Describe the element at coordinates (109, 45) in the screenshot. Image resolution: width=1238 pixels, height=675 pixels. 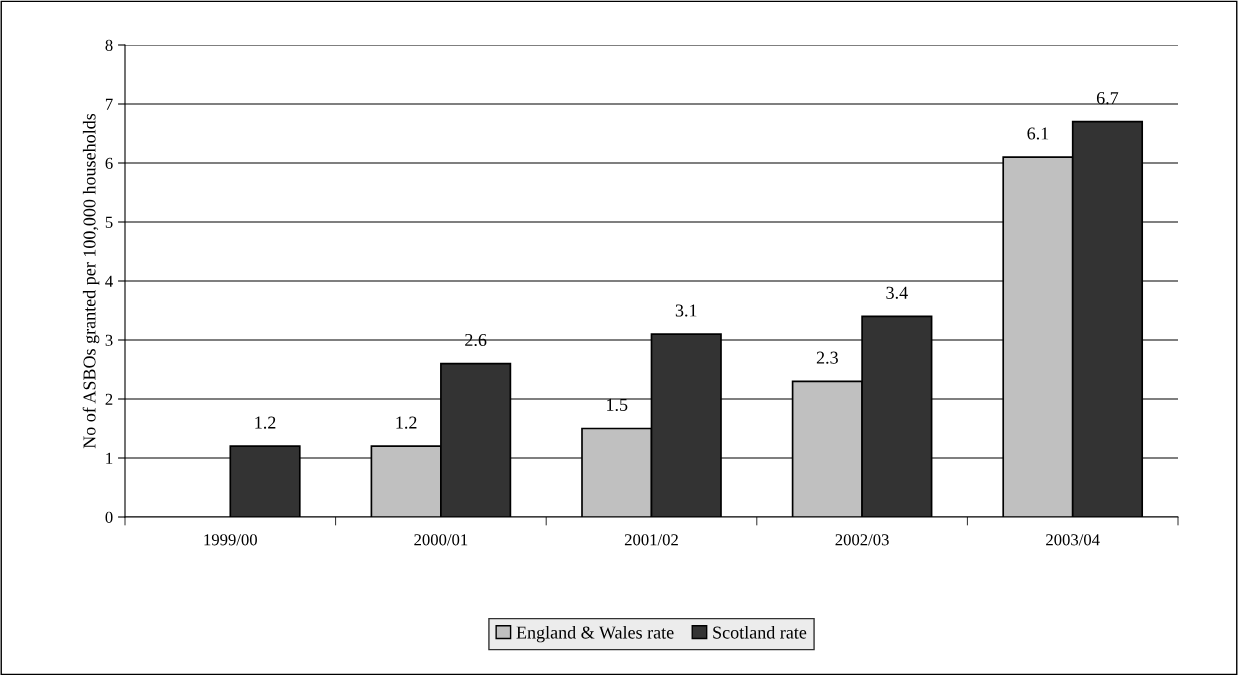
I see `y-tick-label: 8` at that location.